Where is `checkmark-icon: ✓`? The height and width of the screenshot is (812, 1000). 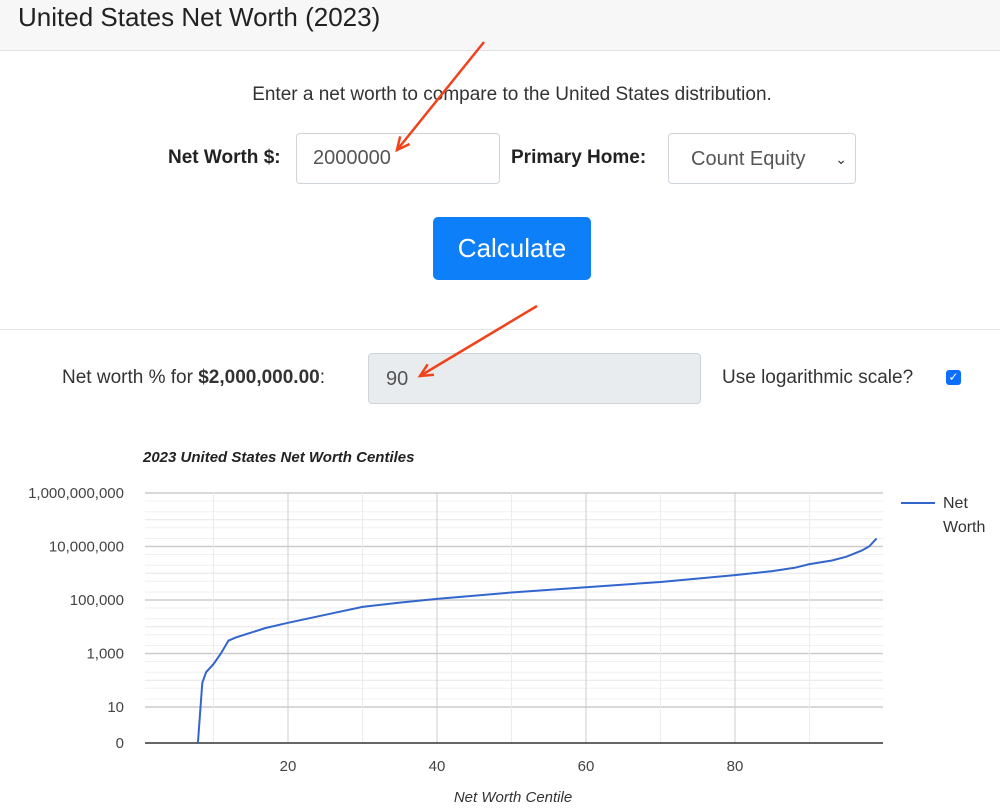 checkmark-icon: ✓ is located at coordinates (953, 377).